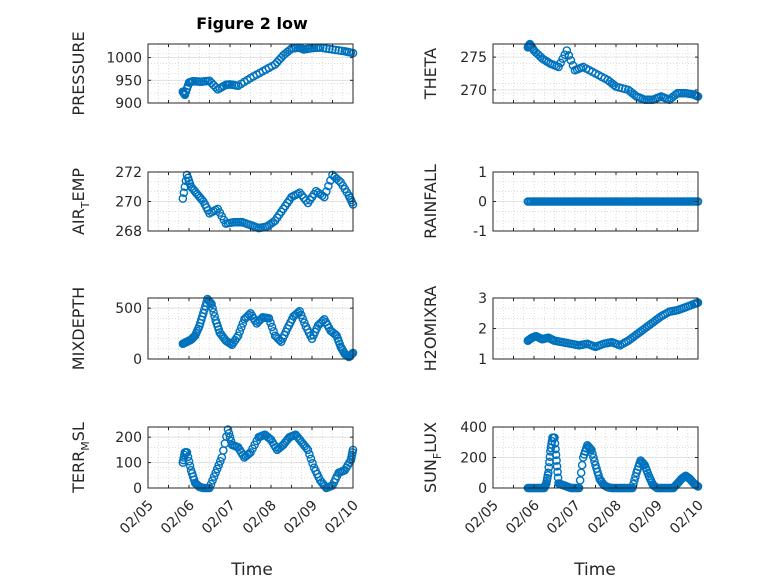 The width and height of the screenshot is (778, 583). Describe the element at coordinates (473, 58) in the screenshot. I see `y-tick-label: 275` at that location.